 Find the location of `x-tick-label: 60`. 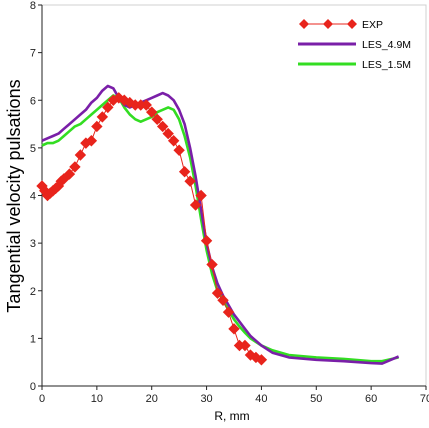

x-tick-label: 60 is located at coordinates (371, 399).